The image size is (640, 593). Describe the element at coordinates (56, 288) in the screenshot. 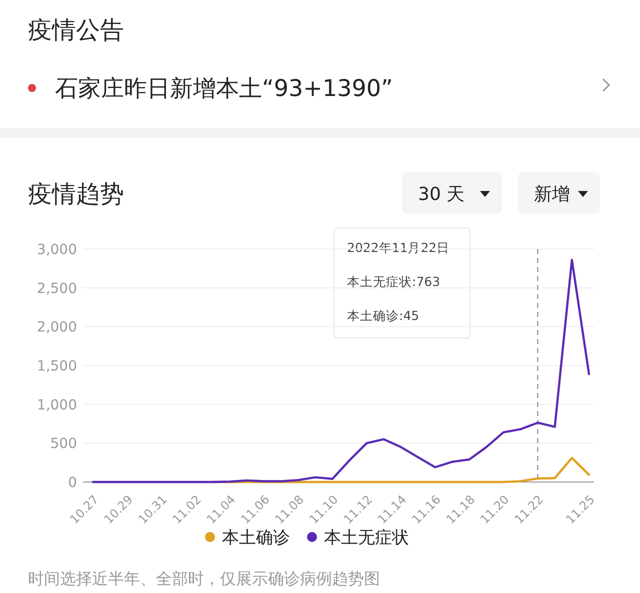

I see `y-tick-label: 2,500` at that location.